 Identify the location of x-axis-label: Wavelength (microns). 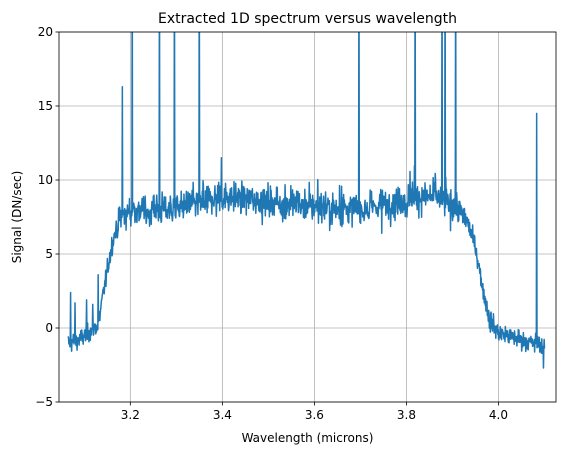
(308, 438).